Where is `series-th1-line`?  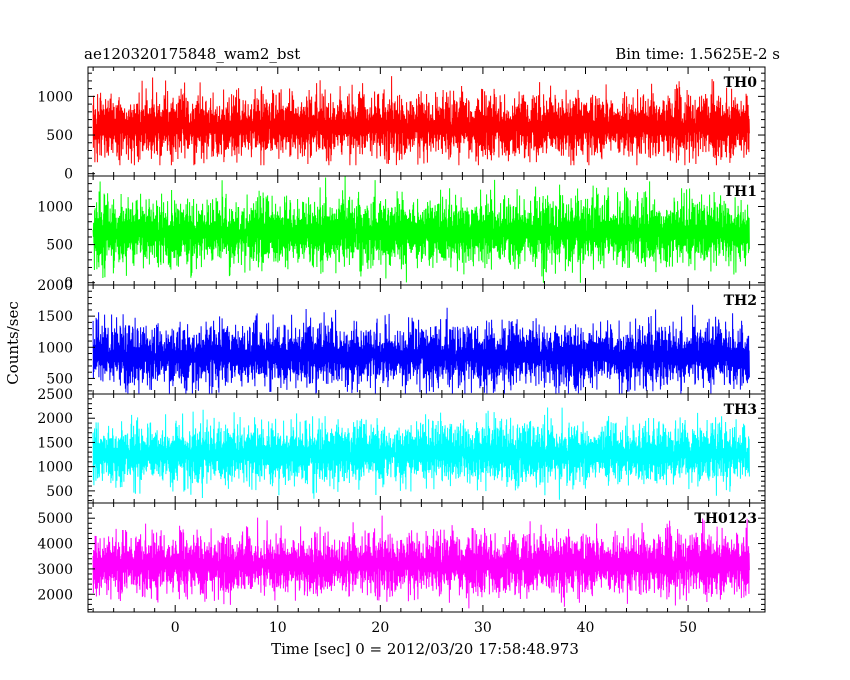 series-th1-line is located at coordinates (421, 229).